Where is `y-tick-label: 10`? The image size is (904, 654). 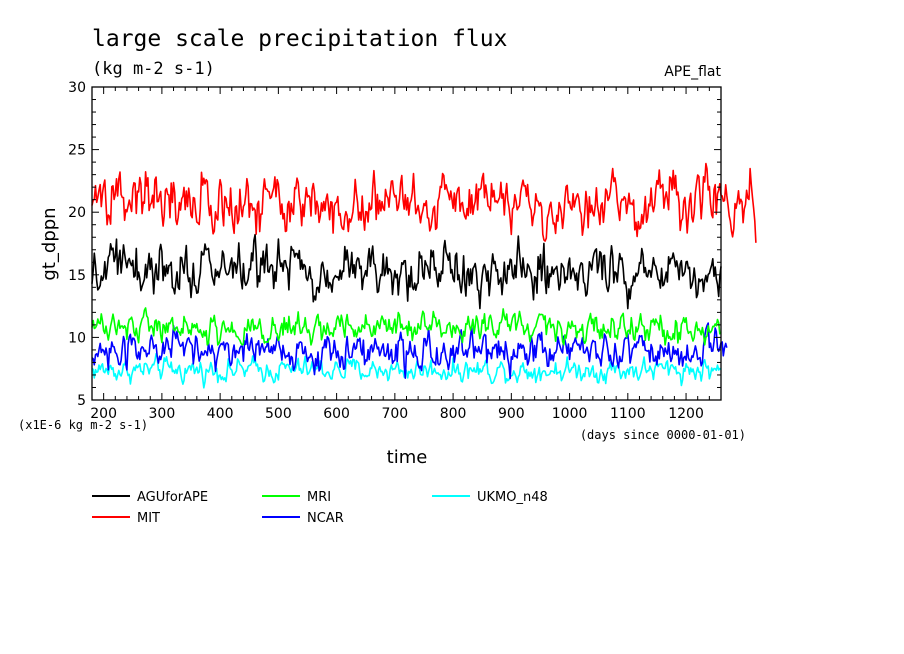 y-tick-label: 10 is located at coordinates (77, 338).